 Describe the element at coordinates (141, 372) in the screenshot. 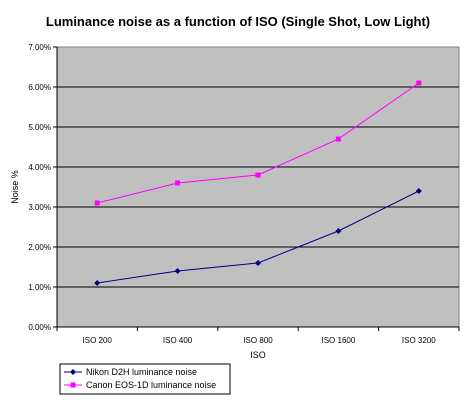

I see `legend-entry-label: Nikon D2H luminance noise` at that location.